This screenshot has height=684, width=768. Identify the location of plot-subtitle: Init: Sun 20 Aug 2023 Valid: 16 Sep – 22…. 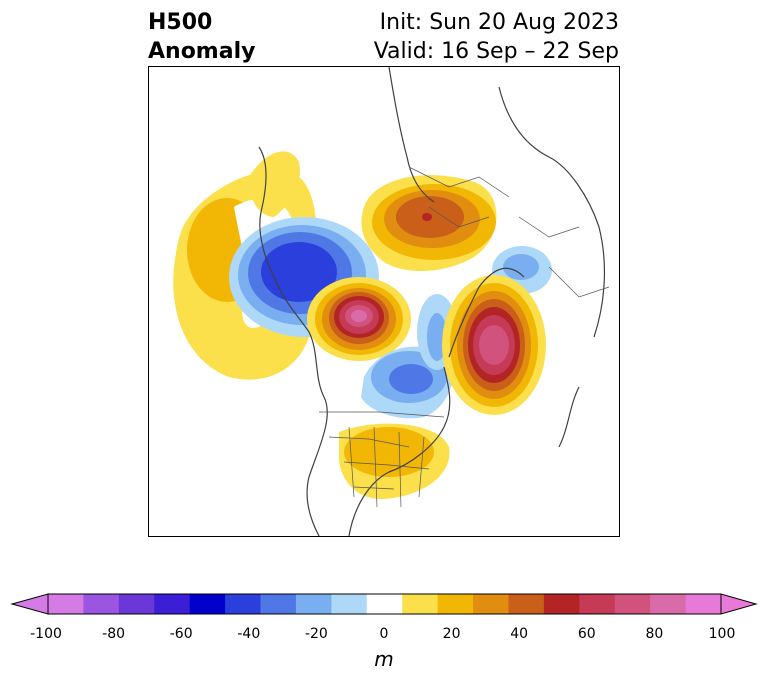
(496, 37).